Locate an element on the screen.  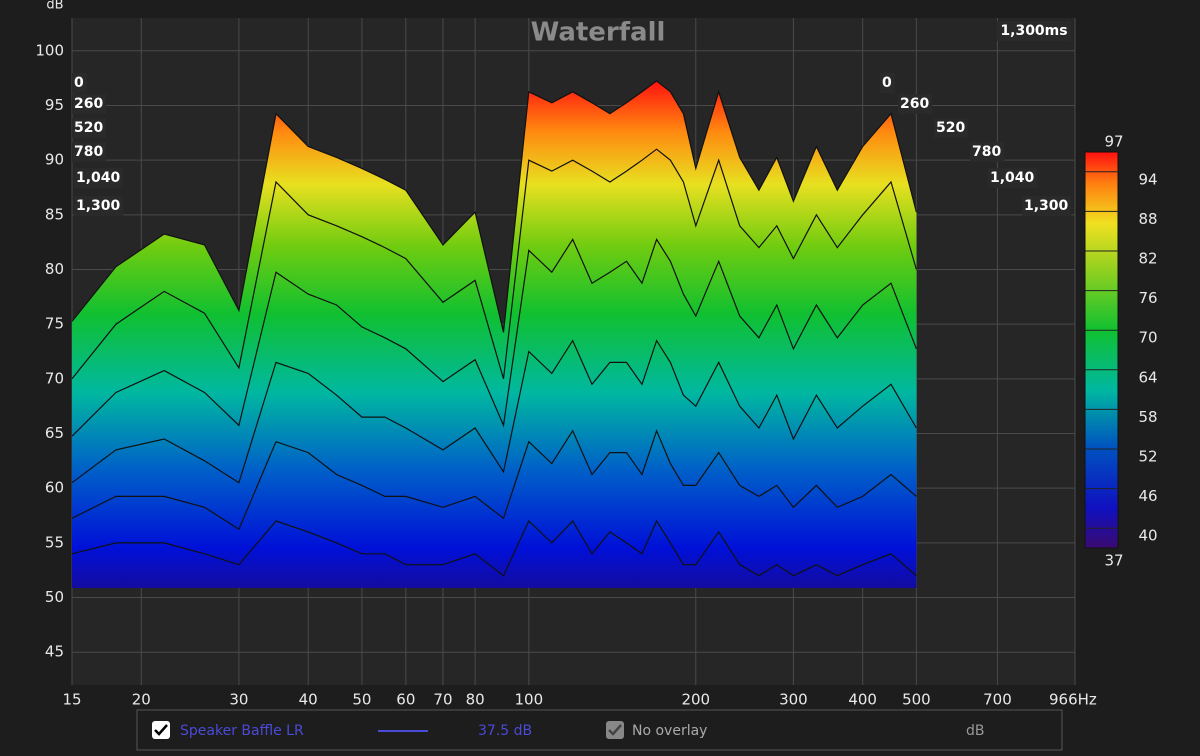
x-tick-label: 50 is located at coordinates (361, 700).